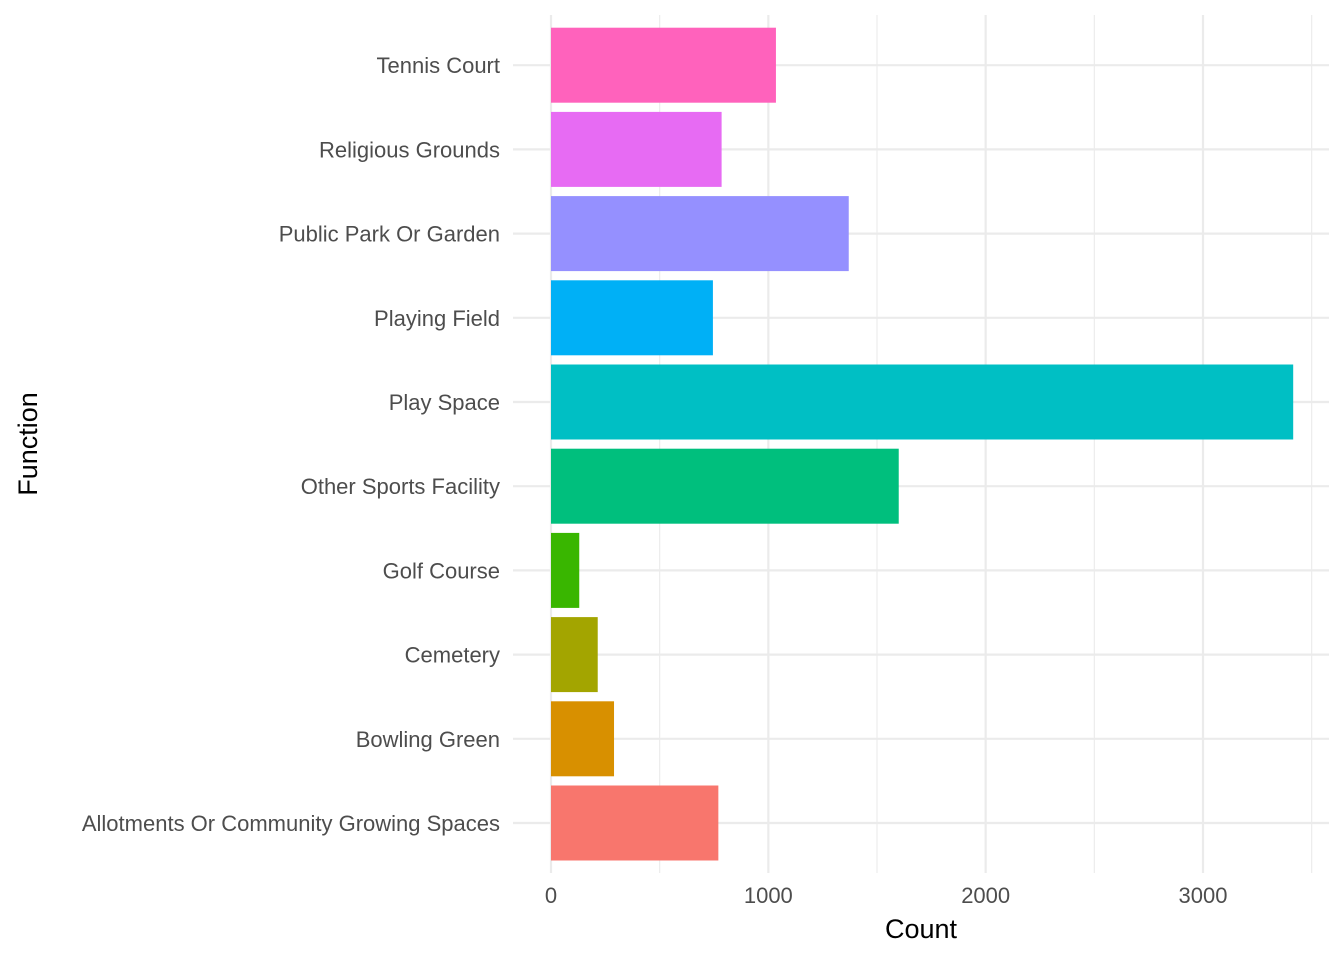 This screenshot has height=960, width=1344. I want to click on x-tick-label: 2000, so click(985, 895).